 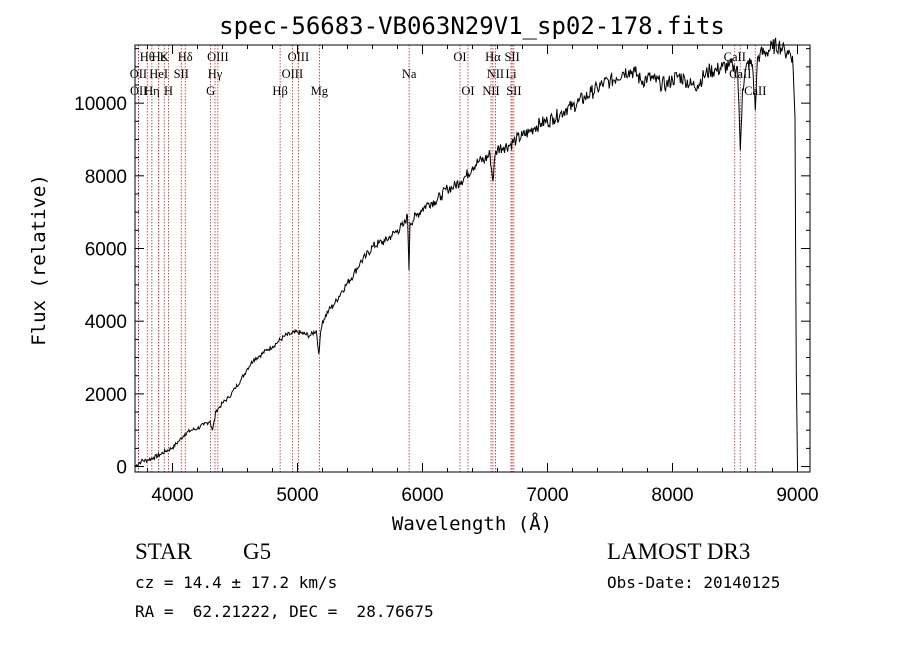 What do you see at coordinates (215, 74) in the screenshot?
I see `spectral-line-label: Hγ` at bounding box center [215, 74].